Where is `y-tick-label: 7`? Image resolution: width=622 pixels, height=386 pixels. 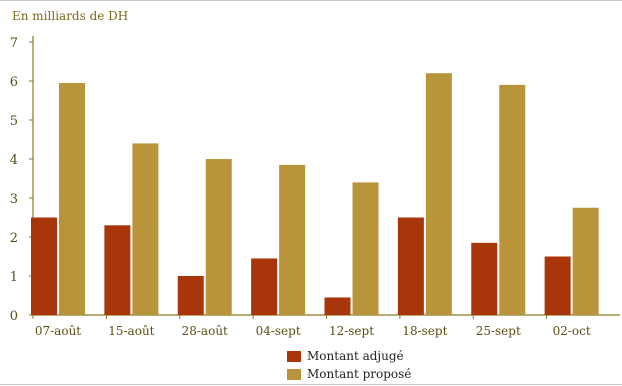 y-tick-label: 7 is located at coordinates (14, 43).